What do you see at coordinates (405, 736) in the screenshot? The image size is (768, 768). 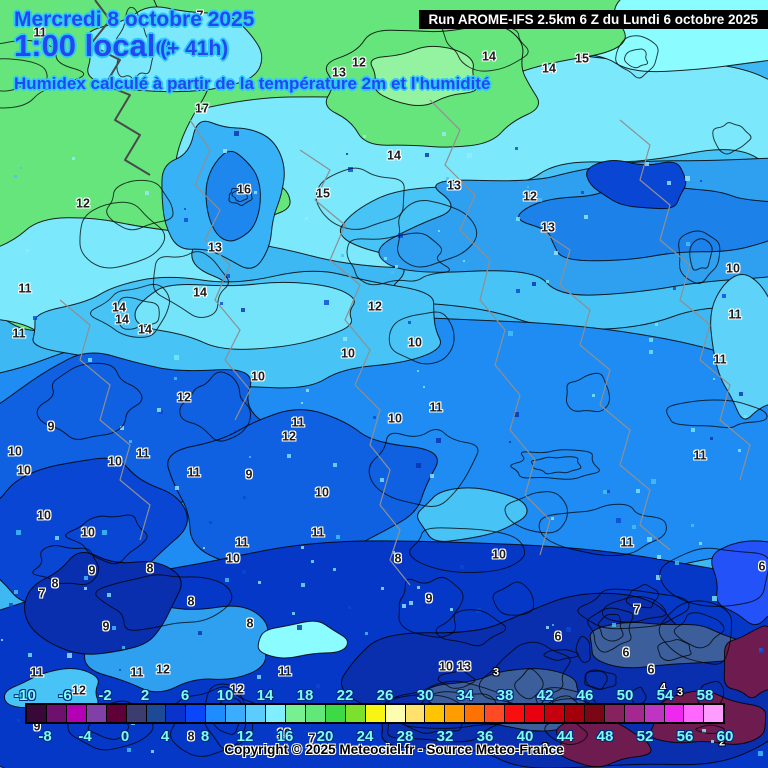 I see `colorbar-tick-label: 28` at bounding box center [405, 736].